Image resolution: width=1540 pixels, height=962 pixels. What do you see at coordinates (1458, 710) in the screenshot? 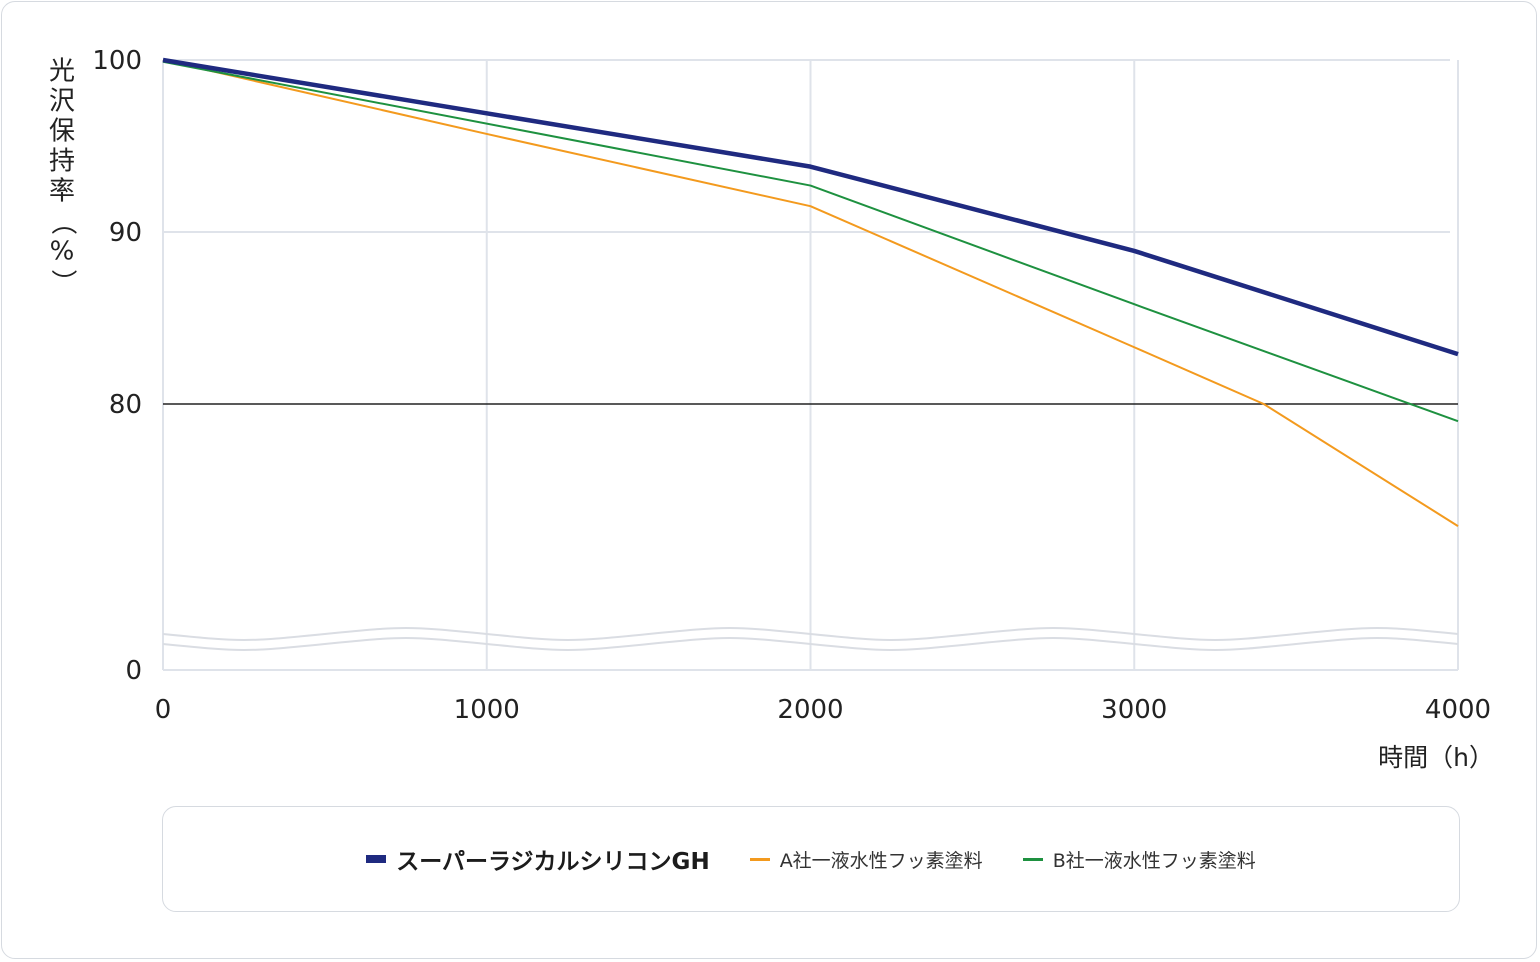
I see `x-tick-label-4: 4000` at bounding box center [1458, 710].